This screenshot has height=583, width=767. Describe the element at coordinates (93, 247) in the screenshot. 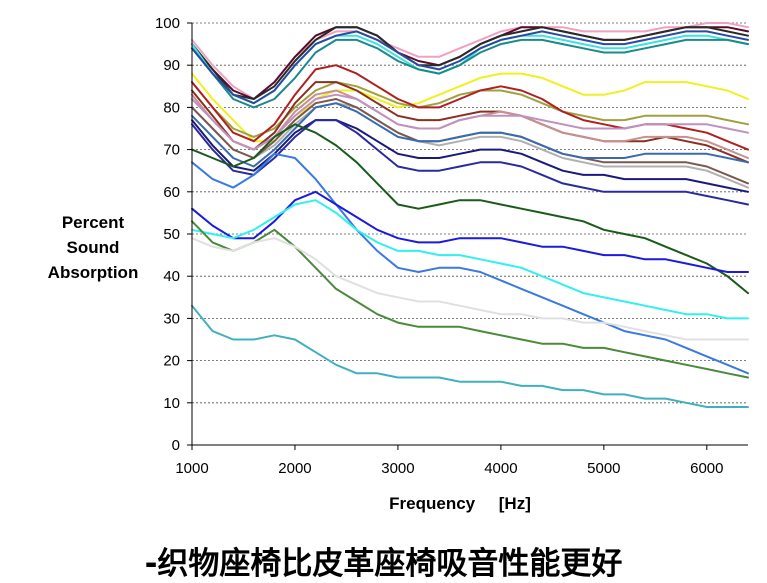

I see `y-axis-title: Percent Sound Absorption` at that location.